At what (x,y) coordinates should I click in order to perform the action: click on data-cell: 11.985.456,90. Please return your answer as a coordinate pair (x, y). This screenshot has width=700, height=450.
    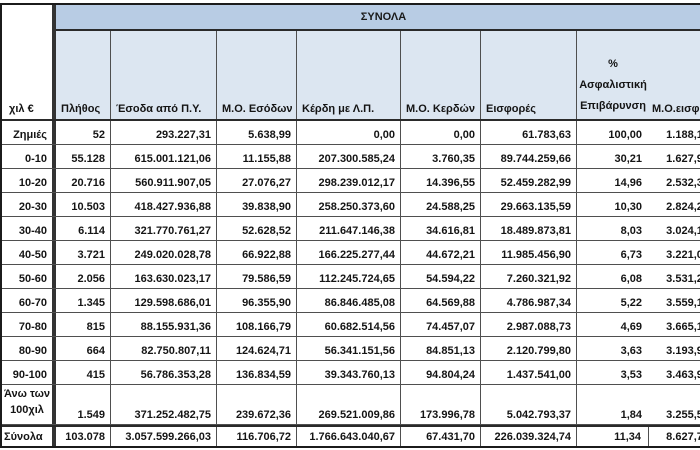
    Looking at the image, I should click on (529, 252).